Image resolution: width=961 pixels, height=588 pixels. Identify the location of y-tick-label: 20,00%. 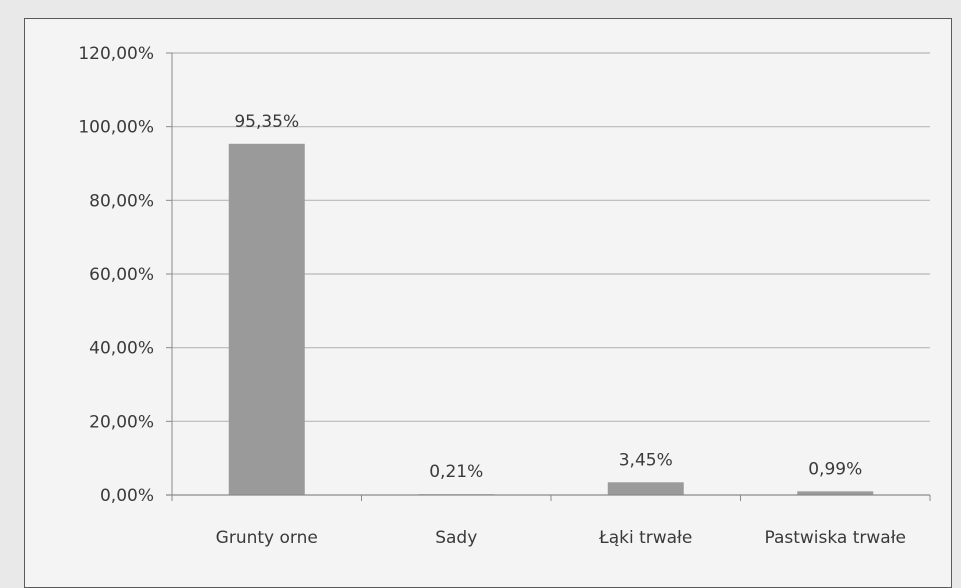
(121, 422).